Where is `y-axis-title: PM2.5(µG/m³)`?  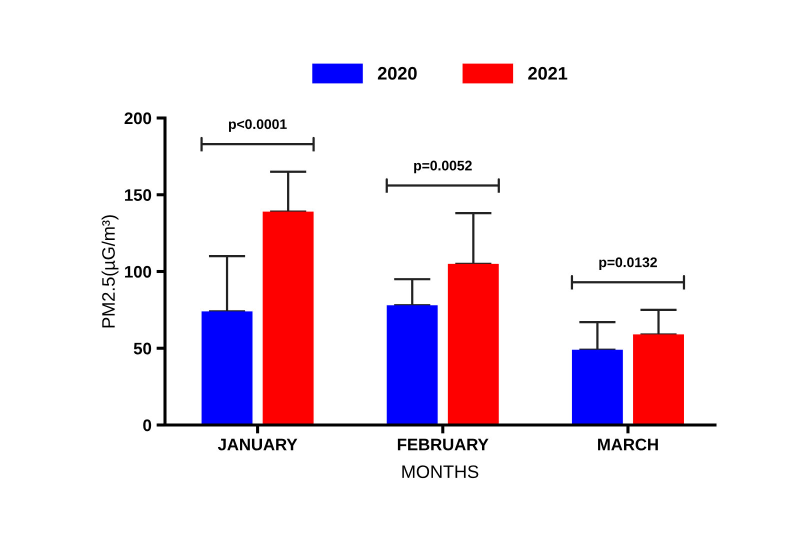
y-axis-title: PM2.5(µG/m³) is located at coordinates (110, 271).